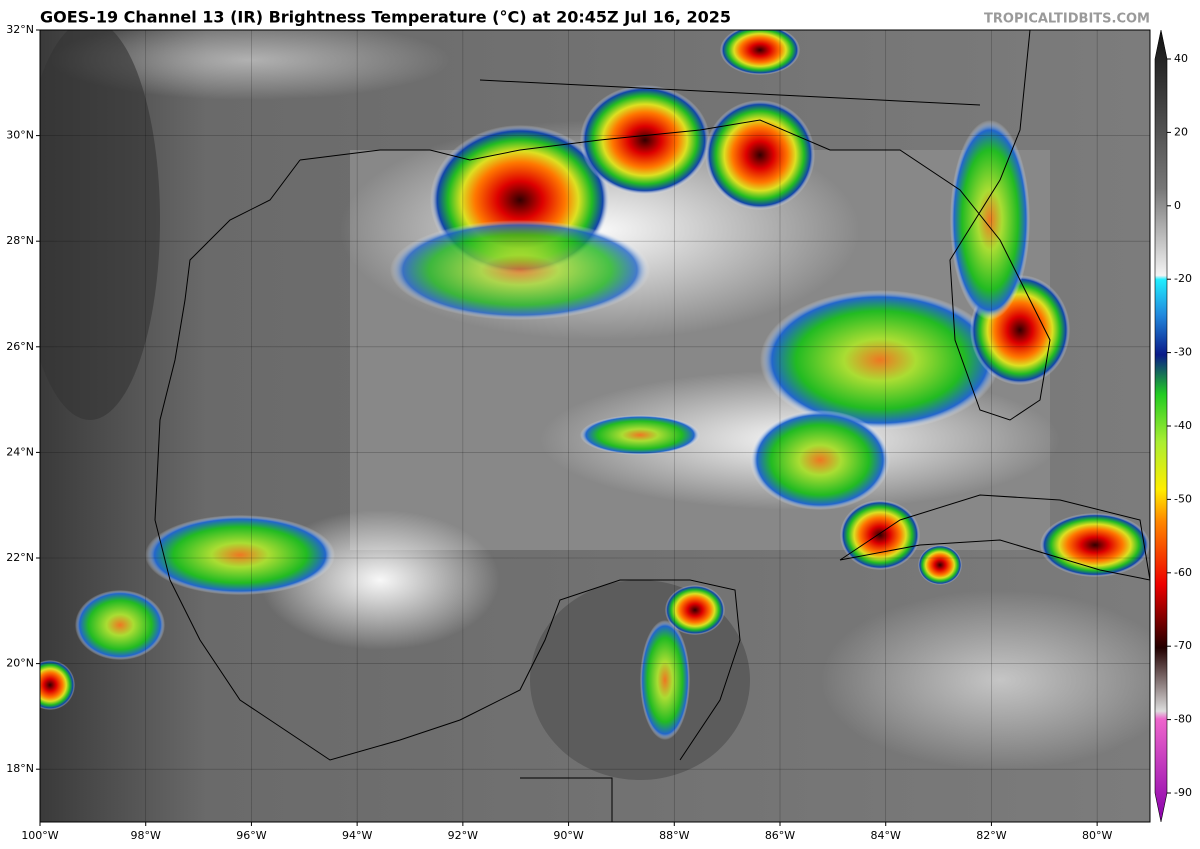 Image resolution: width=1200 pixels, height=849 pixels. I want to click on x-tick-label: 82°W, so click(991, 835).